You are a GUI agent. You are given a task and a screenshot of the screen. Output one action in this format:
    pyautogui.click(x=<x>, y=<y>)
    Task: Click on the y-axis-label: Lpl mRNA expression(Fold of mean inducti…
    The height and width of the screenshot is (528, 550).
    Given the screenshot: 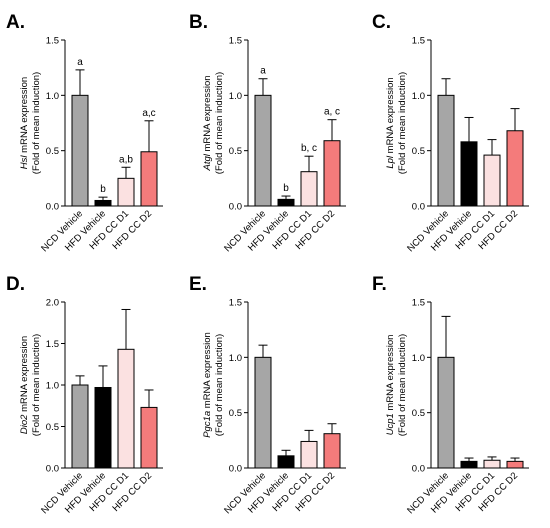 What is the action you would take?
    pyautogui.click(x=396, y=123)
    